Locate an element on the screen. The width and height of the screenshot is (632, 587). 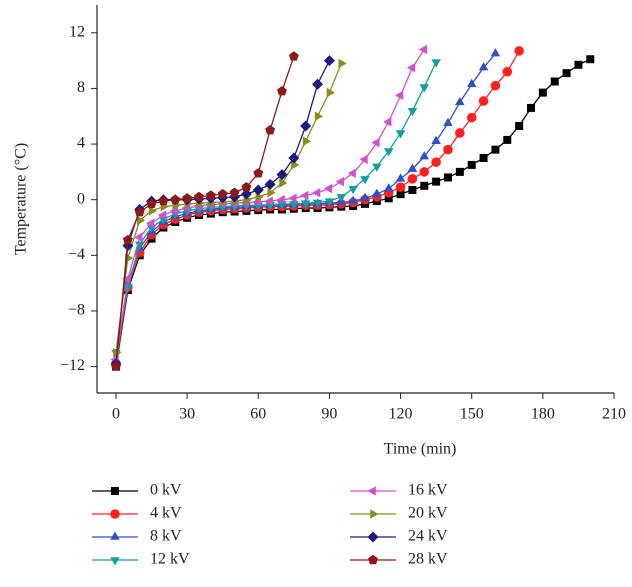
x-tick-label: 180 is located at coordinates (543, 414).